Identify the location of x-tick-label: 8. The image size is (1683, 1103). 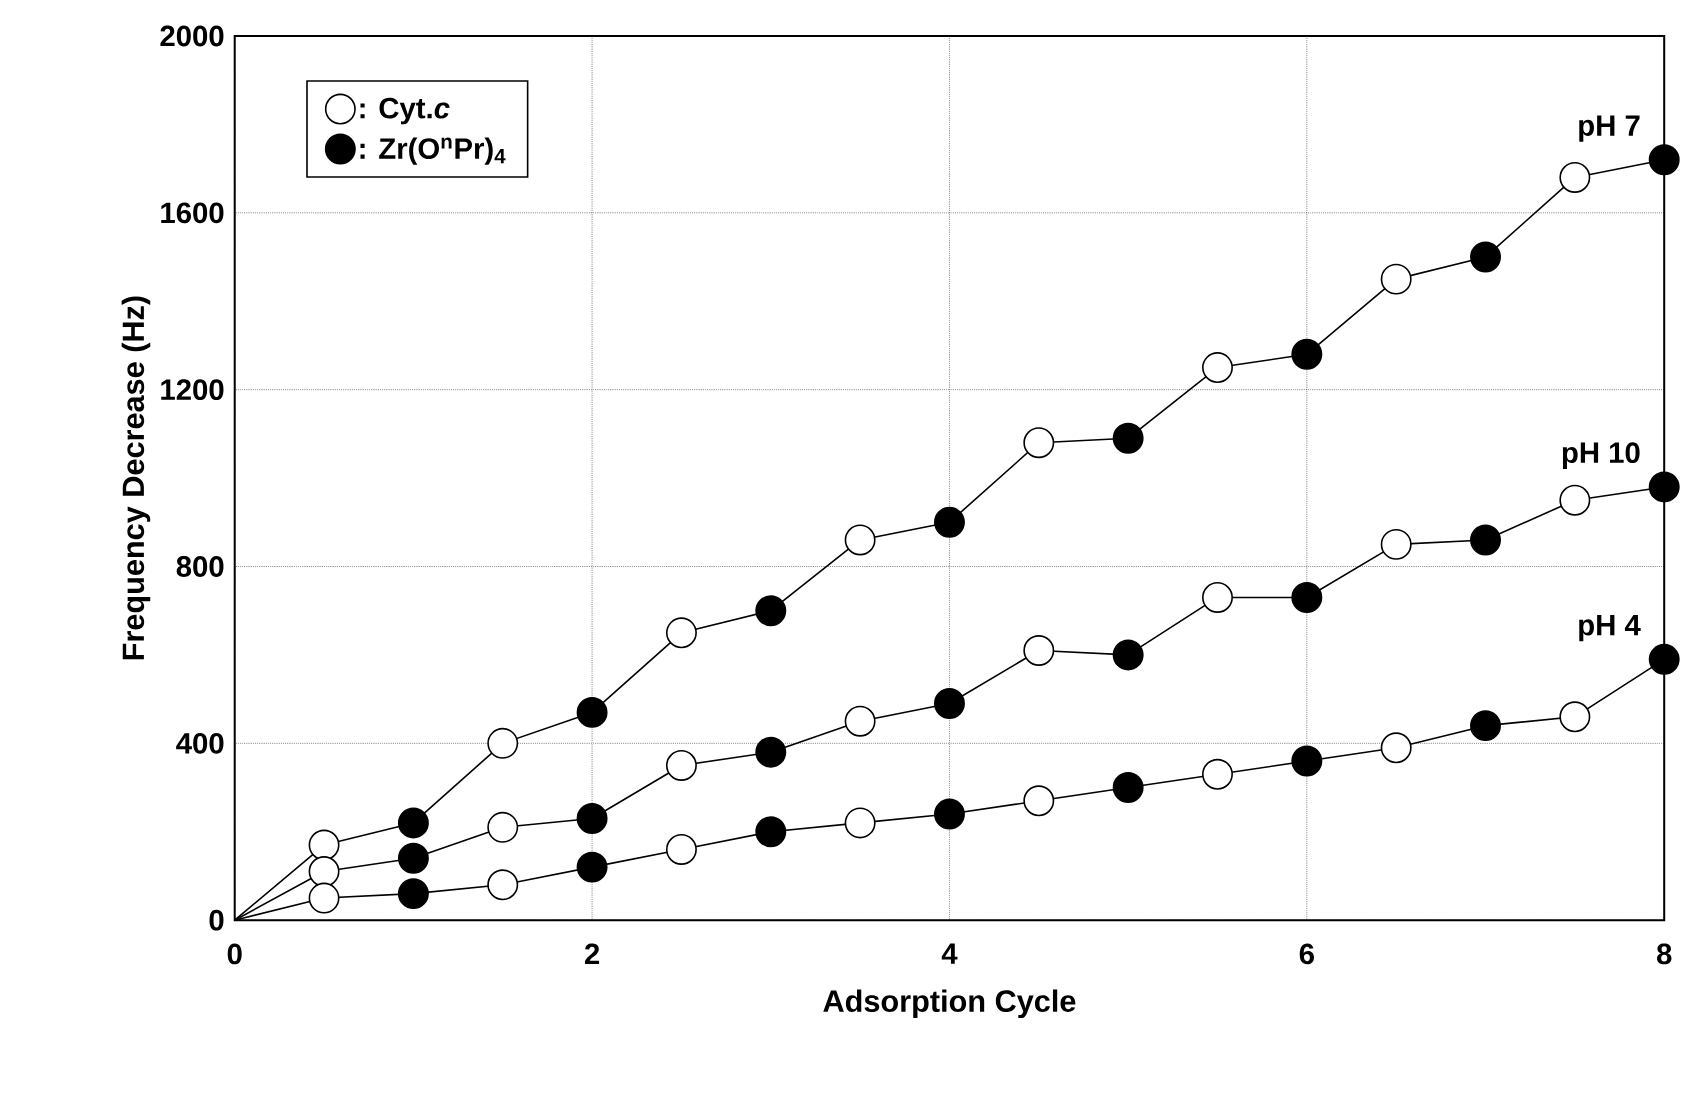
(1664, 954).